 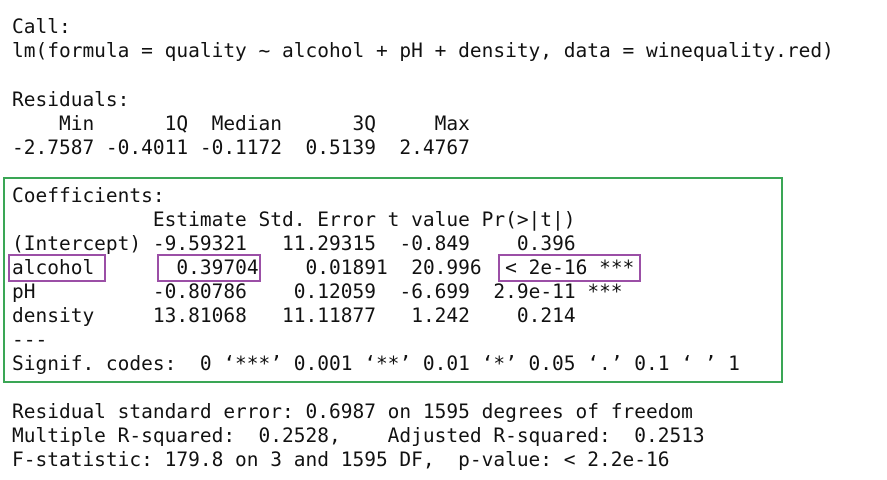 I want to click on coef-estimate: -0.80786, so click(x=199, y=291).